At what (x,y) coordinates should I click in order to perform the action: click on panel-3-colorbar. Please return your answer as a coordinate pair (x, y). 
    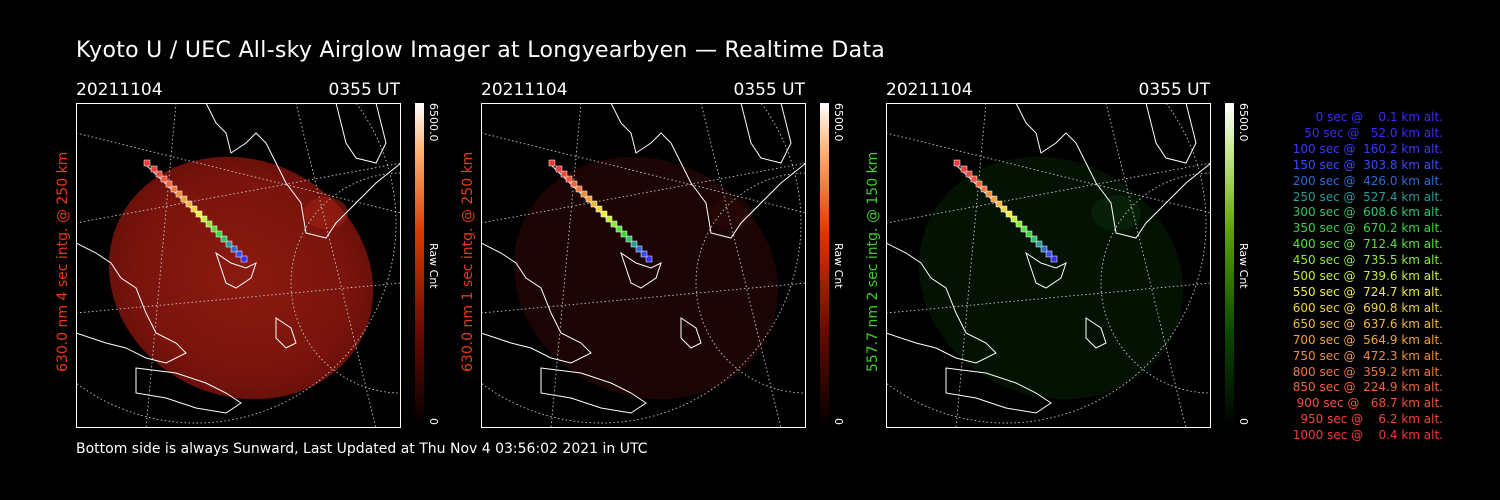
    Looking at the image, I should click on (1229, 265).